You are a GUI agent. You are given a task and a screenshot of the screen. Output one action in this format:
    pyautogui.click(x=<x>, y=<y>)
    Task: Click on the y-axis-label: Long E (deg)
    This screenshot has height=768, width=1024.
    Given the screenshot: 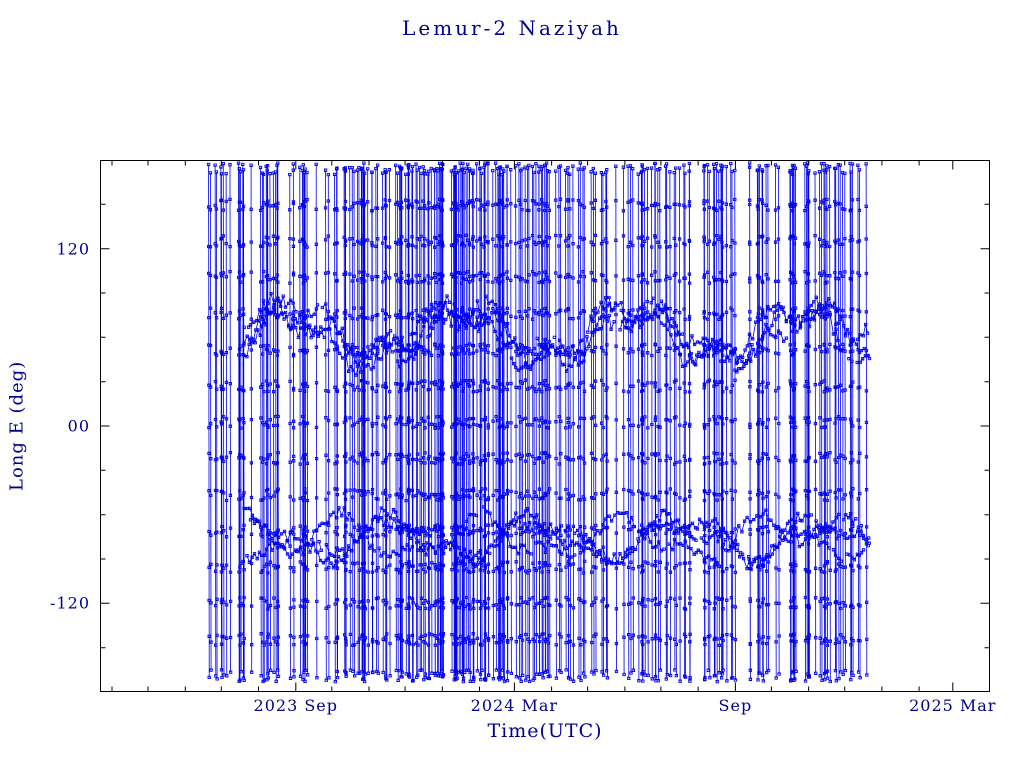 What is the action you would take?
    pyautogui.click(x=17, y=426)
    